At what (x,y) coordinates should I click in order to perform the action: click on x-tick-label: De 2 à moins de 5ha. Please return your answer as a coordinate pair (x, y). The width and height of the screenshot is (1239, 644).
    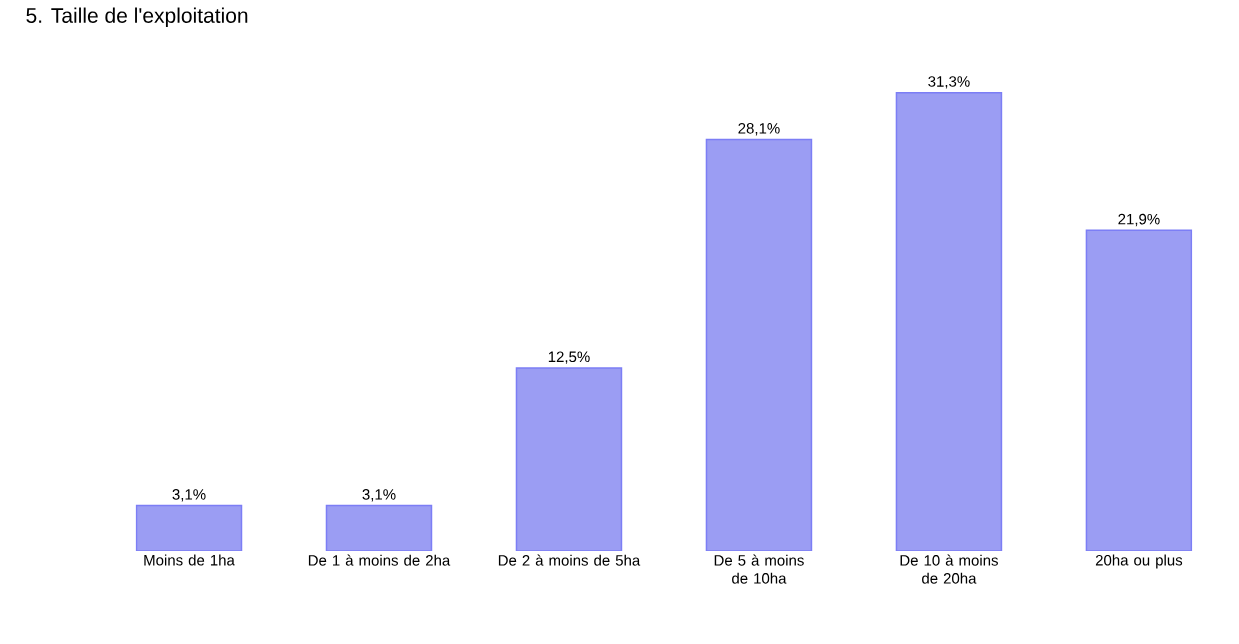
    Looking at the image, I should click on (569, 560).